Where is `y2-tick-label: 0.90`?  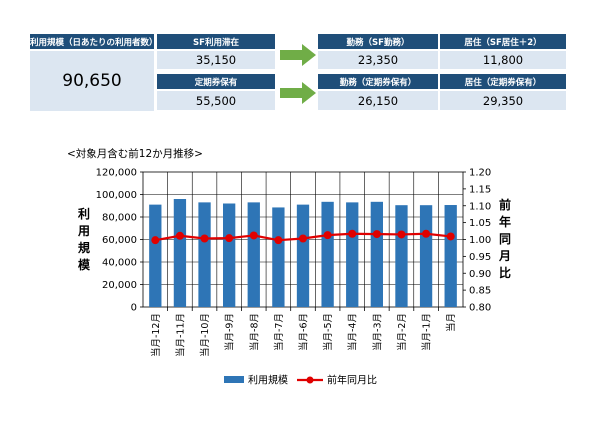 y2-tick-label: 0.90 is located at coordinates (480, 274).